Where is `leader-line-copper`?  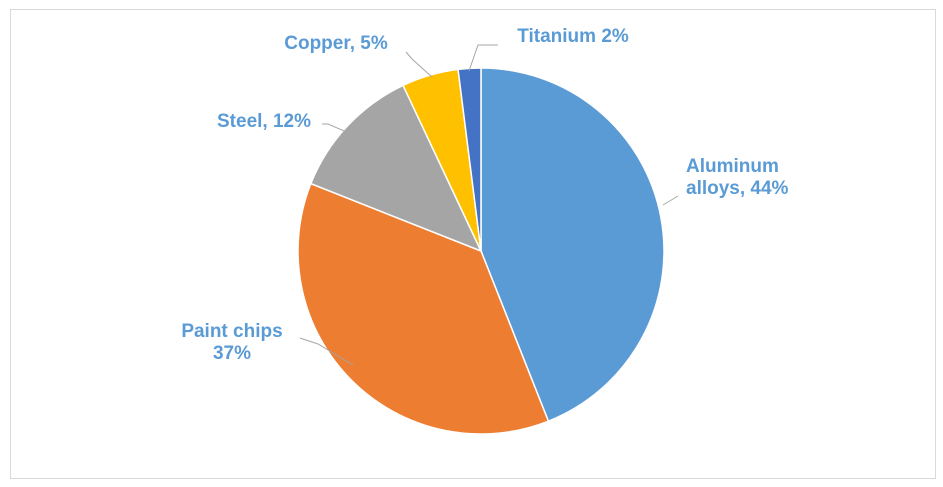
leader-line-copper is located at coordinates (419, 64).